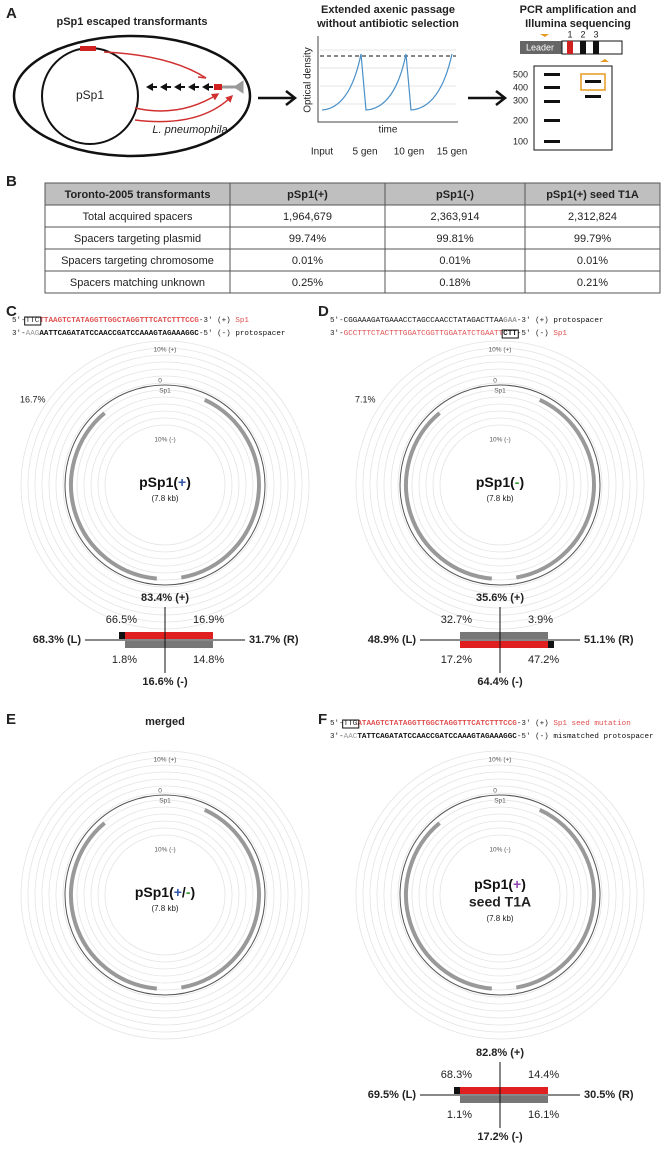 This screenshot has width=671, height=1157. What do you see at coordinates (578, 10) in the screenshot?
I see `title: PCR amplification and` at bounding box center [578, 10].